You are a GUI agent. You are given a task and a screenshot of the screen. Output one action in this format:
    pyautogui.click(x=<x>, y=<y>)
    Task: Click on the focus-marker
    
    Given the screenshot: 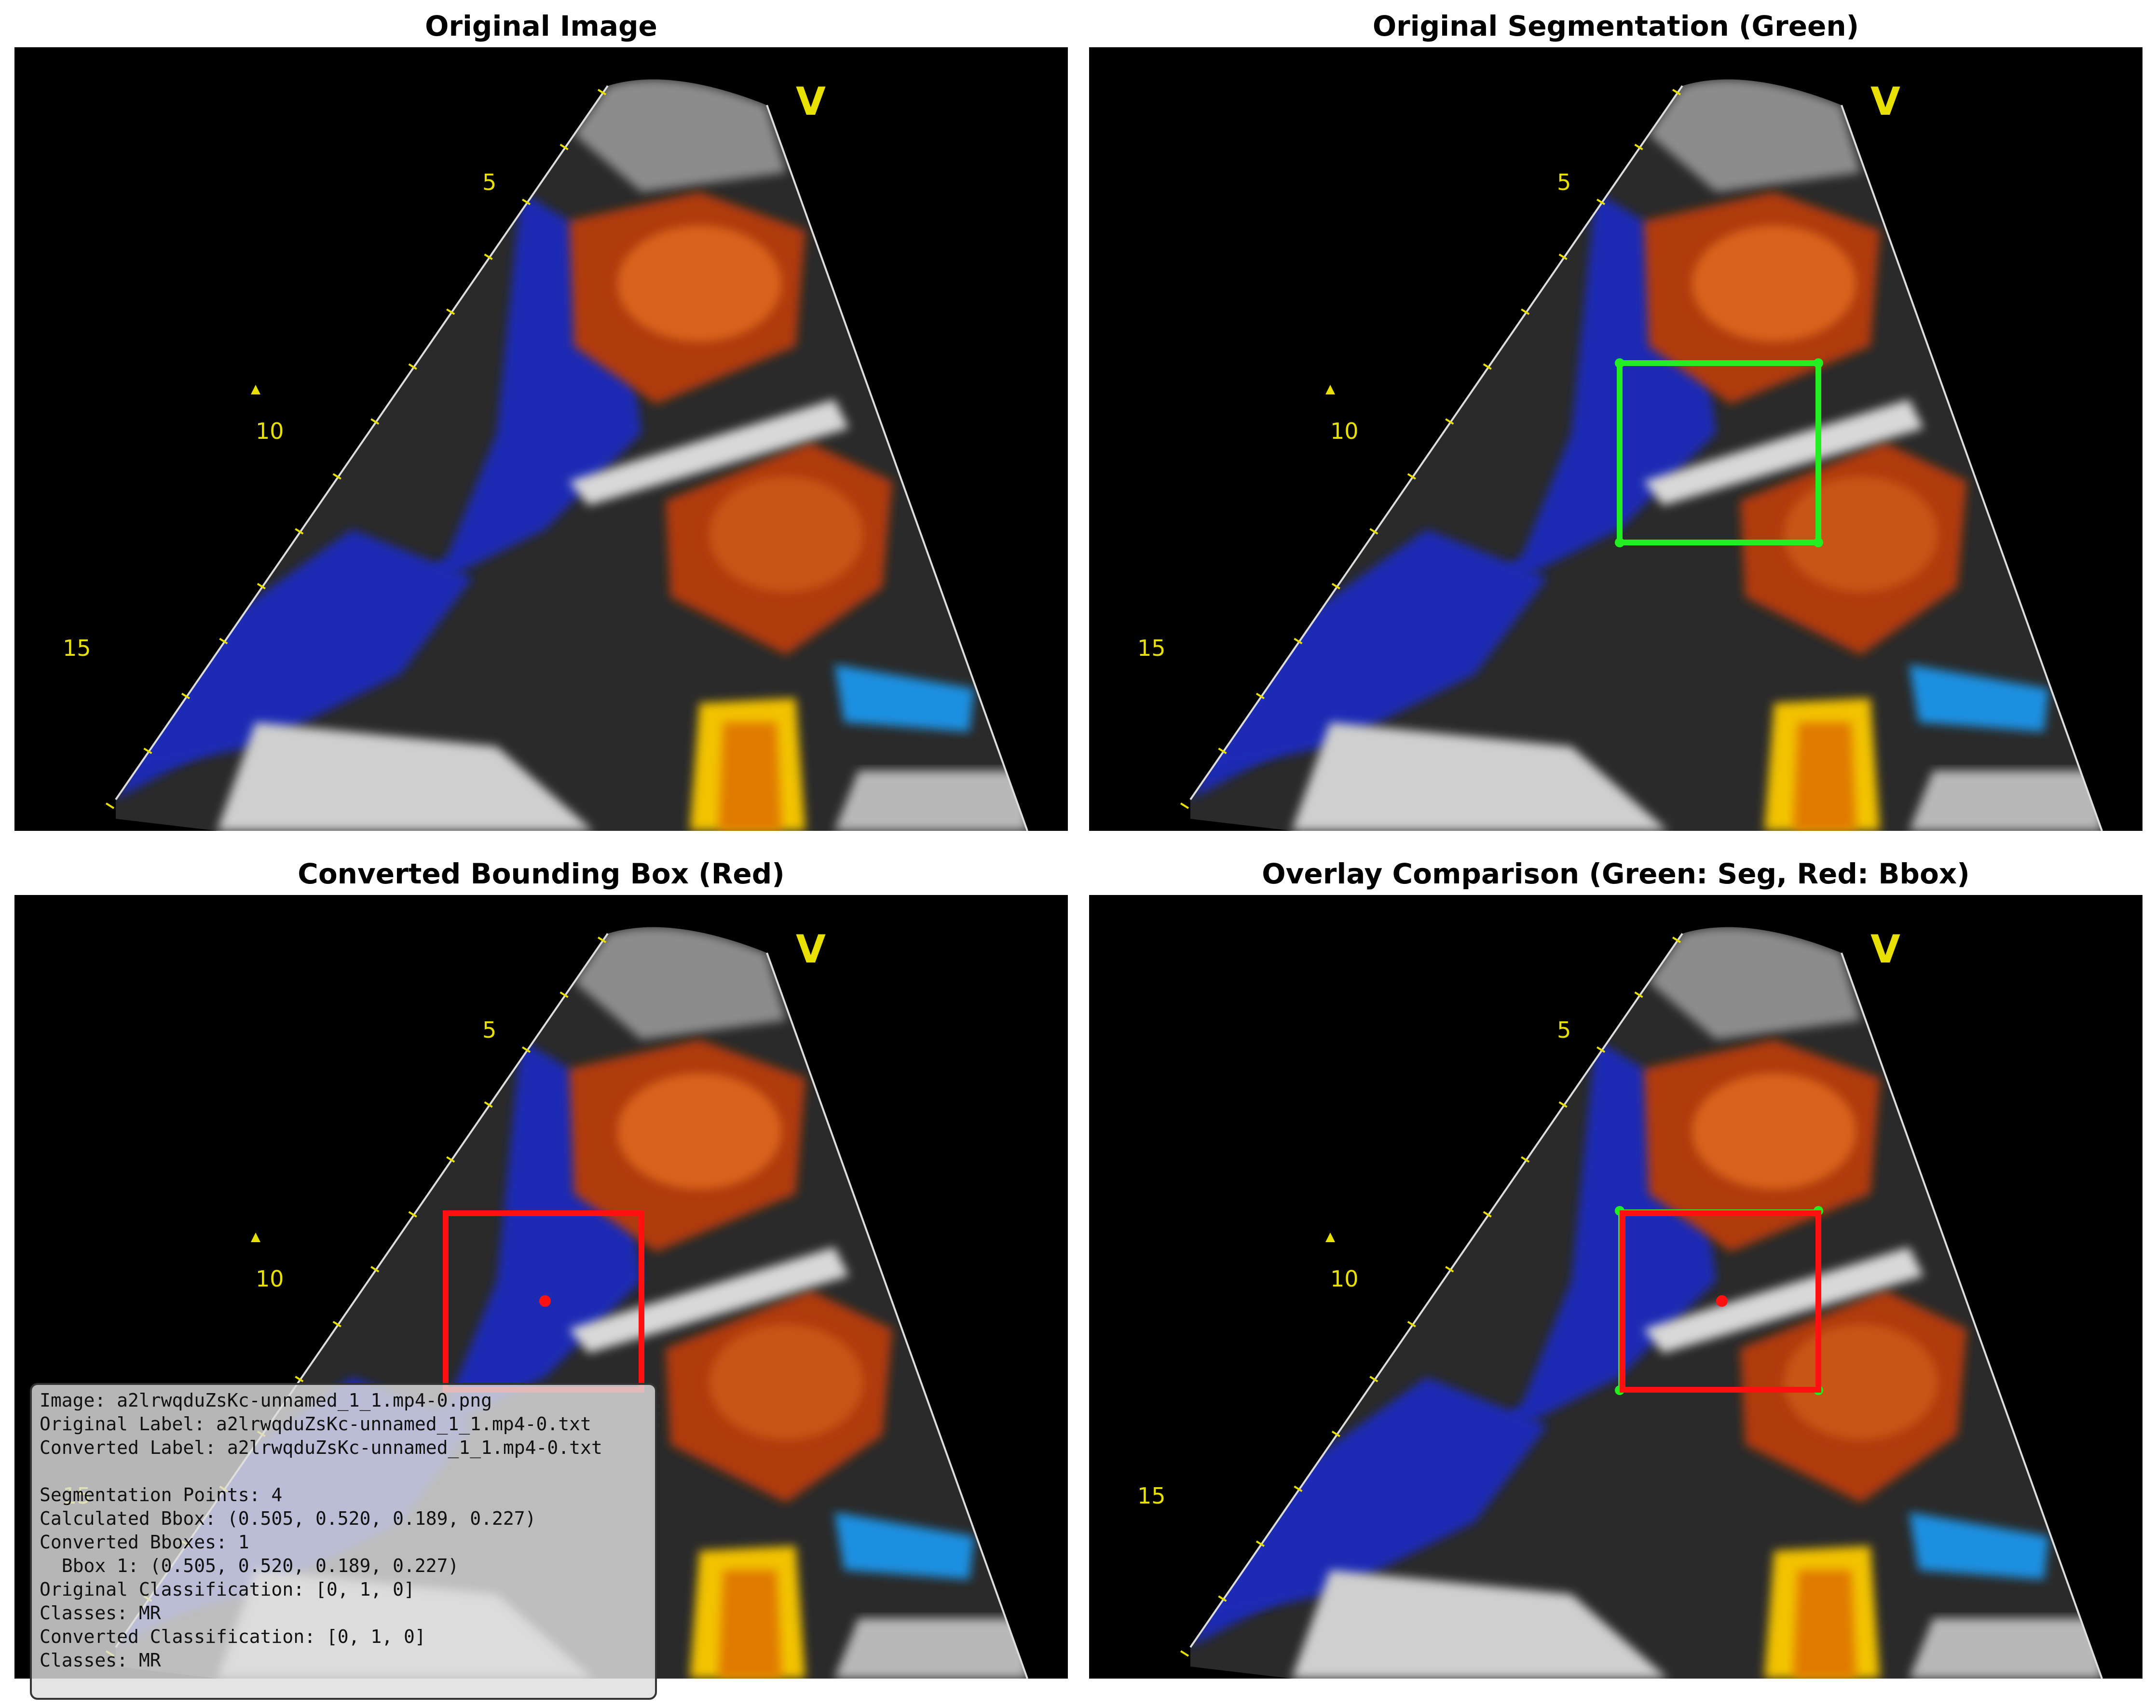 What is the action you would take?
    pyautogui.click(x=255, y=389)
    